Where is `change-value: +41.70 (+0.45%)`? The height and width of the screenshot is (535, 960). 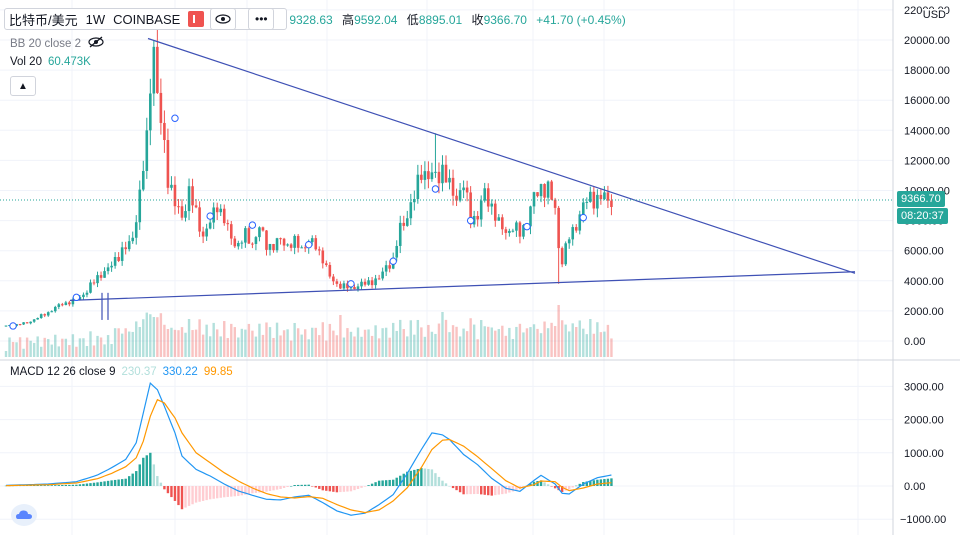
change-value: +41.70 (+0.45%) is located at coordinates (581, 19).